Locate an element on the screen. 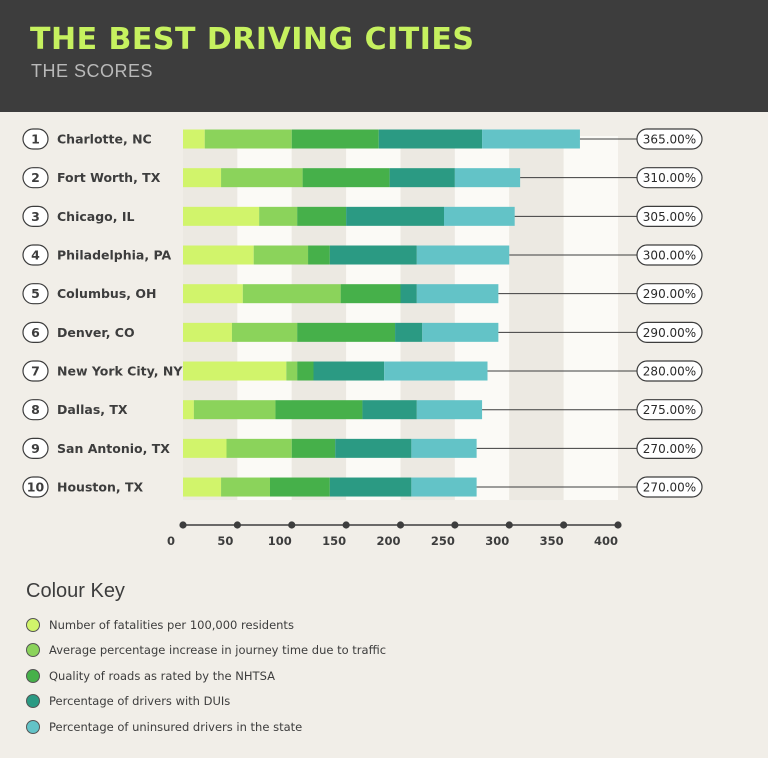 Image resolution: width=768 pixels, height=758 pixels. rank-number: 1 is located at coordinates (35, 139).